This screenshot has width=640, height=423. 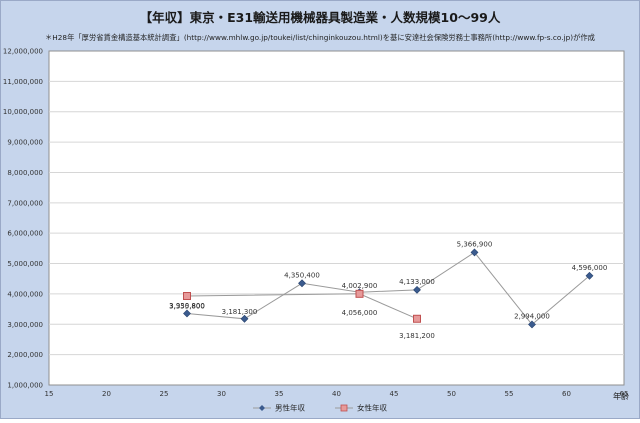 What do you see at coordinates (360, 313) in the screenshot?
I see `male-data-label: 4,056,000` at bounding box center [360, 313].